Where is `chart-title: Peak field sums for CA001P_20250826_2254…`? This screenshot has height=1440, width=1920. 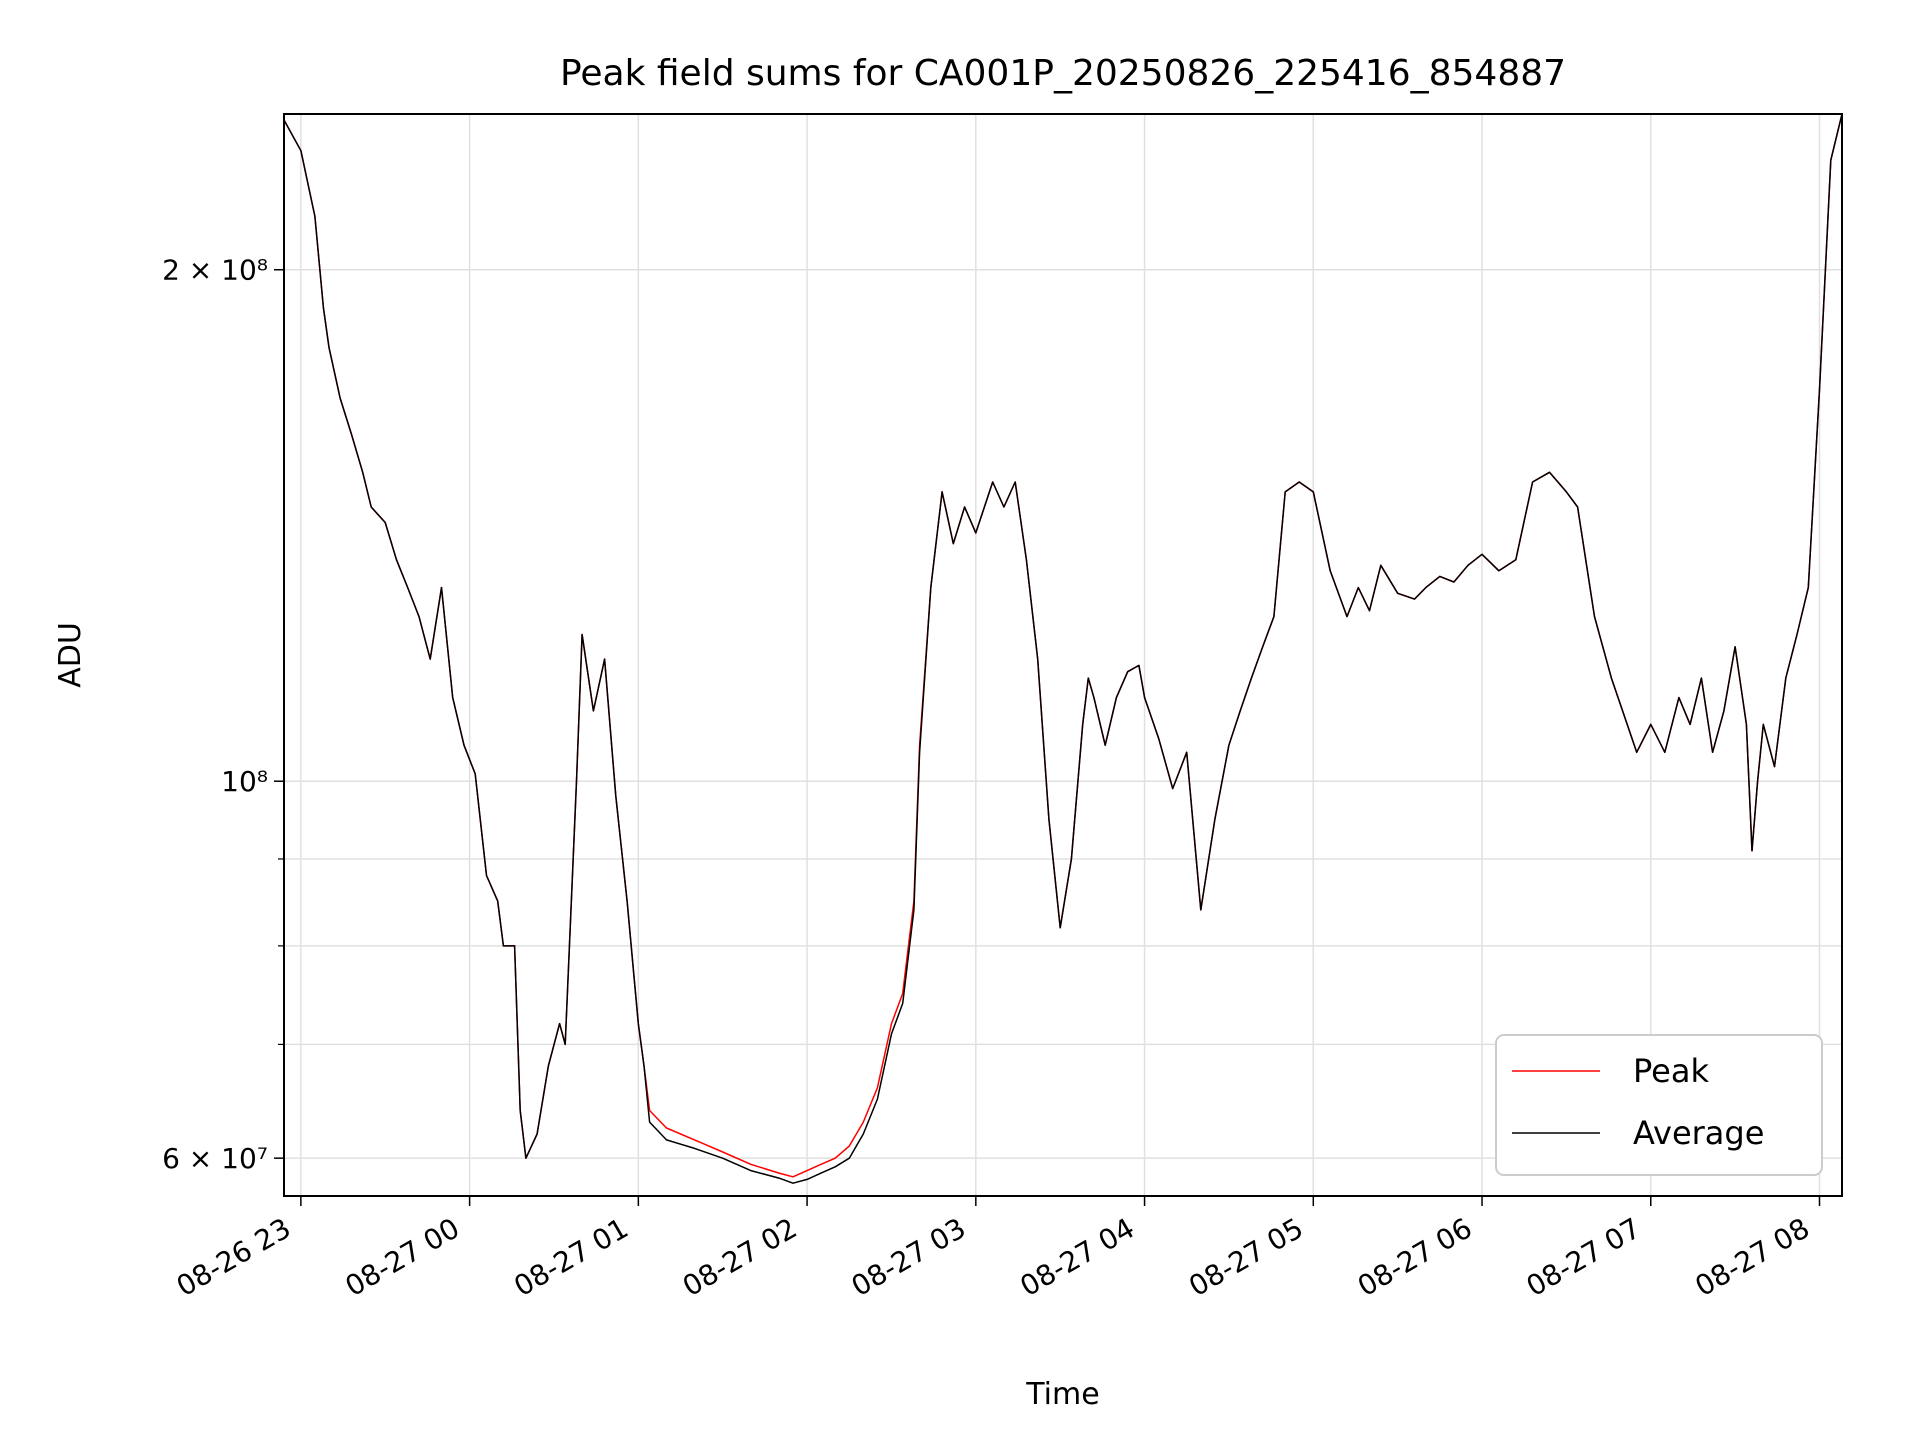 chart-title: Peak field sums for CA001P_20250826_2254… is located at coordinates (1063, 73).